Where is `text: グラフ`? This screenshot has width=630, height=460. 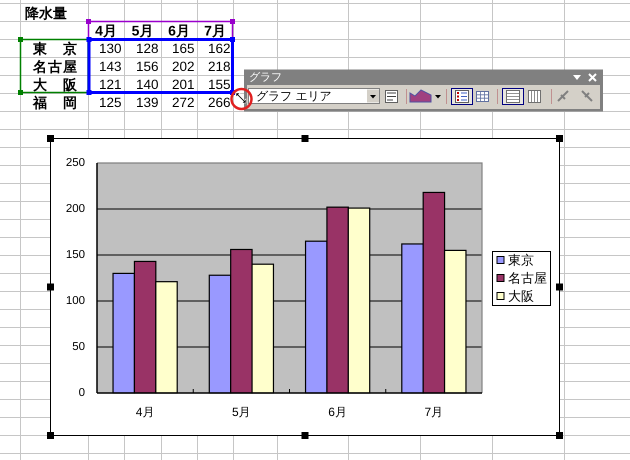
text: グラフ is located at coordinates (265, 78).